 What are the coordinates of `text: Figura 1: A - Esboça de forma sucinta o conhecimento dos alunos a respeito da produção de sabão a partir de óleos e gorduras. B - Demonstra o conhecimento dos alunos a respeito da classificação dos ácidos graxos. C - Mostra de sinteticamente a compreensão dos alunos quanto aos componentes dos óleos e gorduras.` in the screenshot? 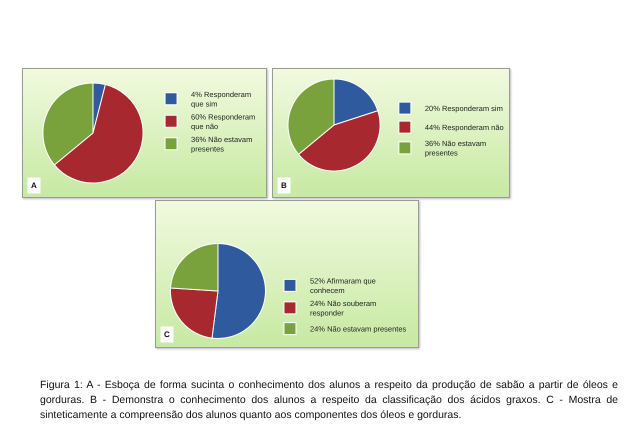 It's located at (329, 400).